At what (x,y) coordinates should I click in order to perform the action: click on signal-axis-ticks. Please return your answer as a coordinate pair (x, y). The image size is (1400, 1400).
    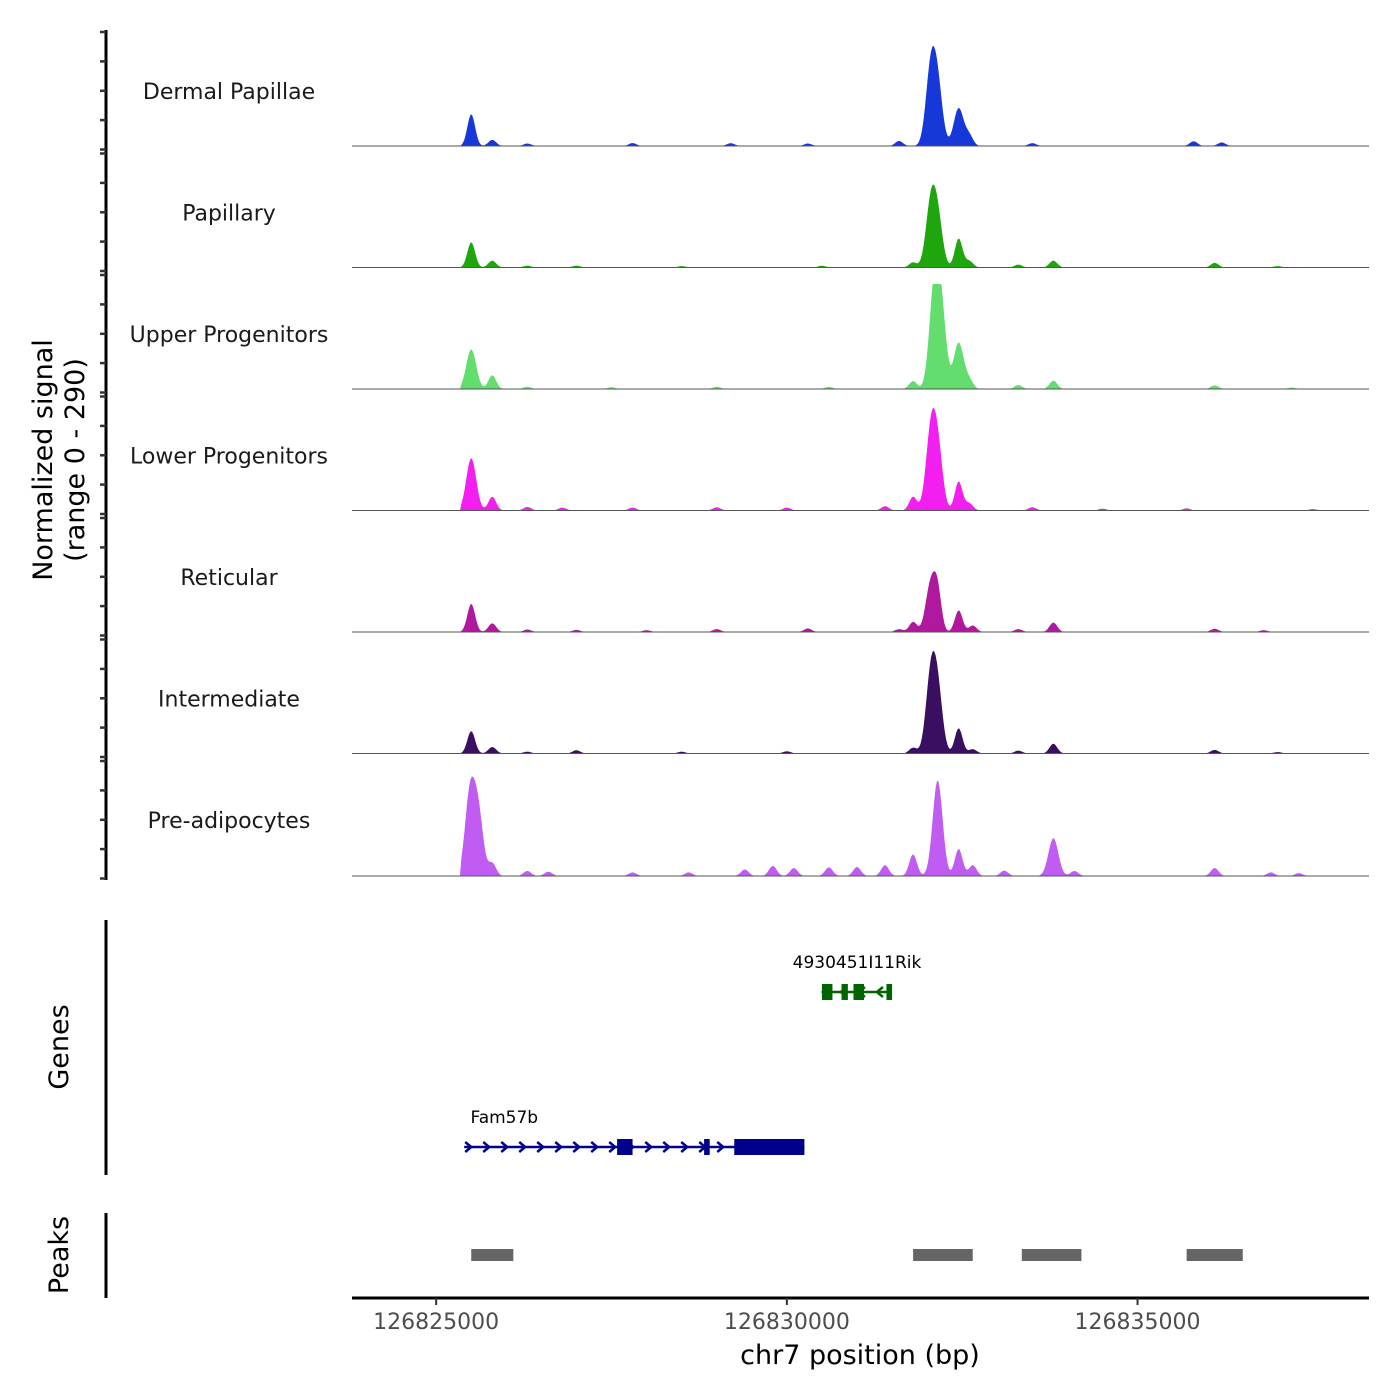
    Looking at the image, I should click on (103, 455).